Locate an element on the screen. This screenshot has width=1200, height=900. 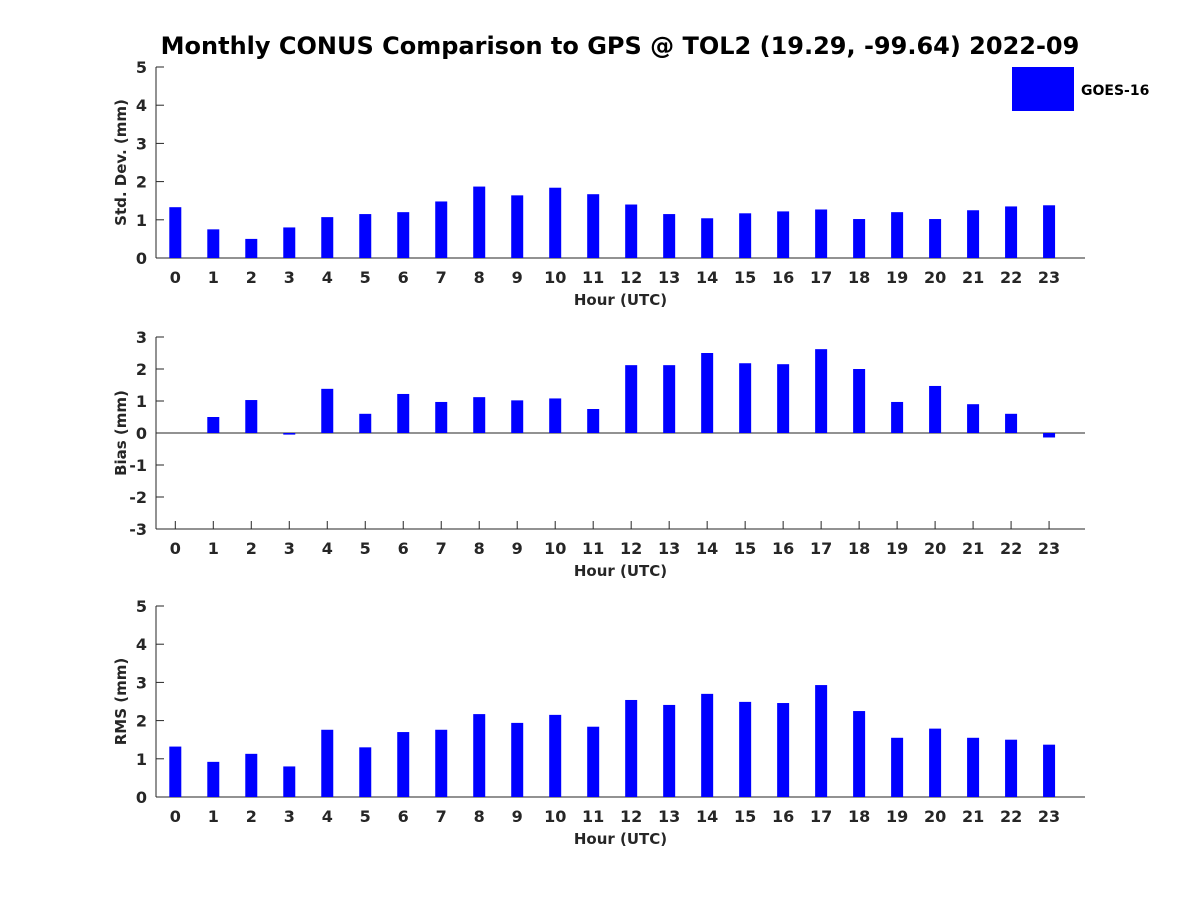
rms-x-axis-label: Hour (UTC) is located at coordinates (620, 839).